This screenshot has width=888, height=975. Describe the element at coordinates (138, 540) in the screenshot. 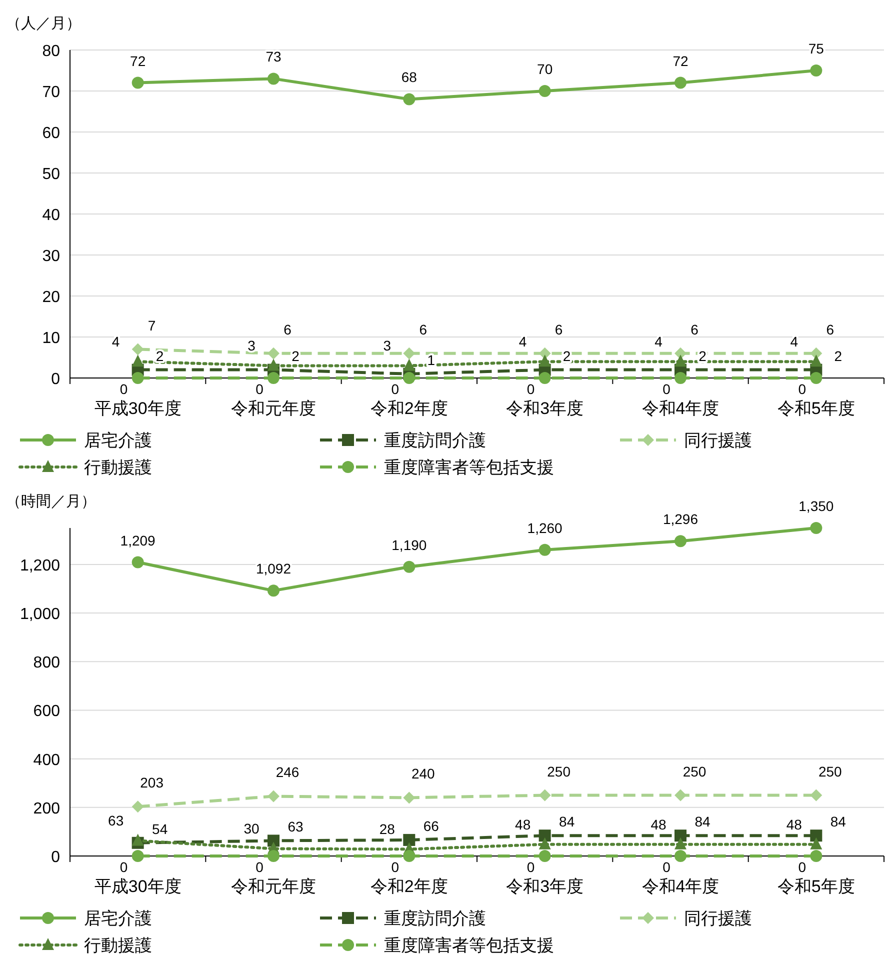

I see `data-label: 1,209` at that location.